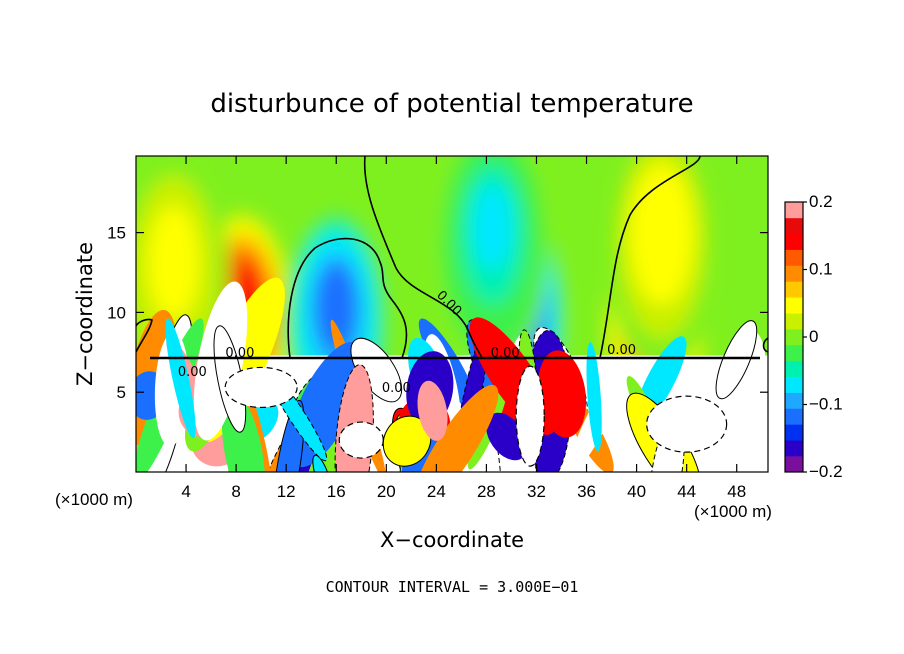  Describe the element at coordinates (733, 511) in the screenshot. I see `x-unit-label-right: (×1000 m)` at that location.